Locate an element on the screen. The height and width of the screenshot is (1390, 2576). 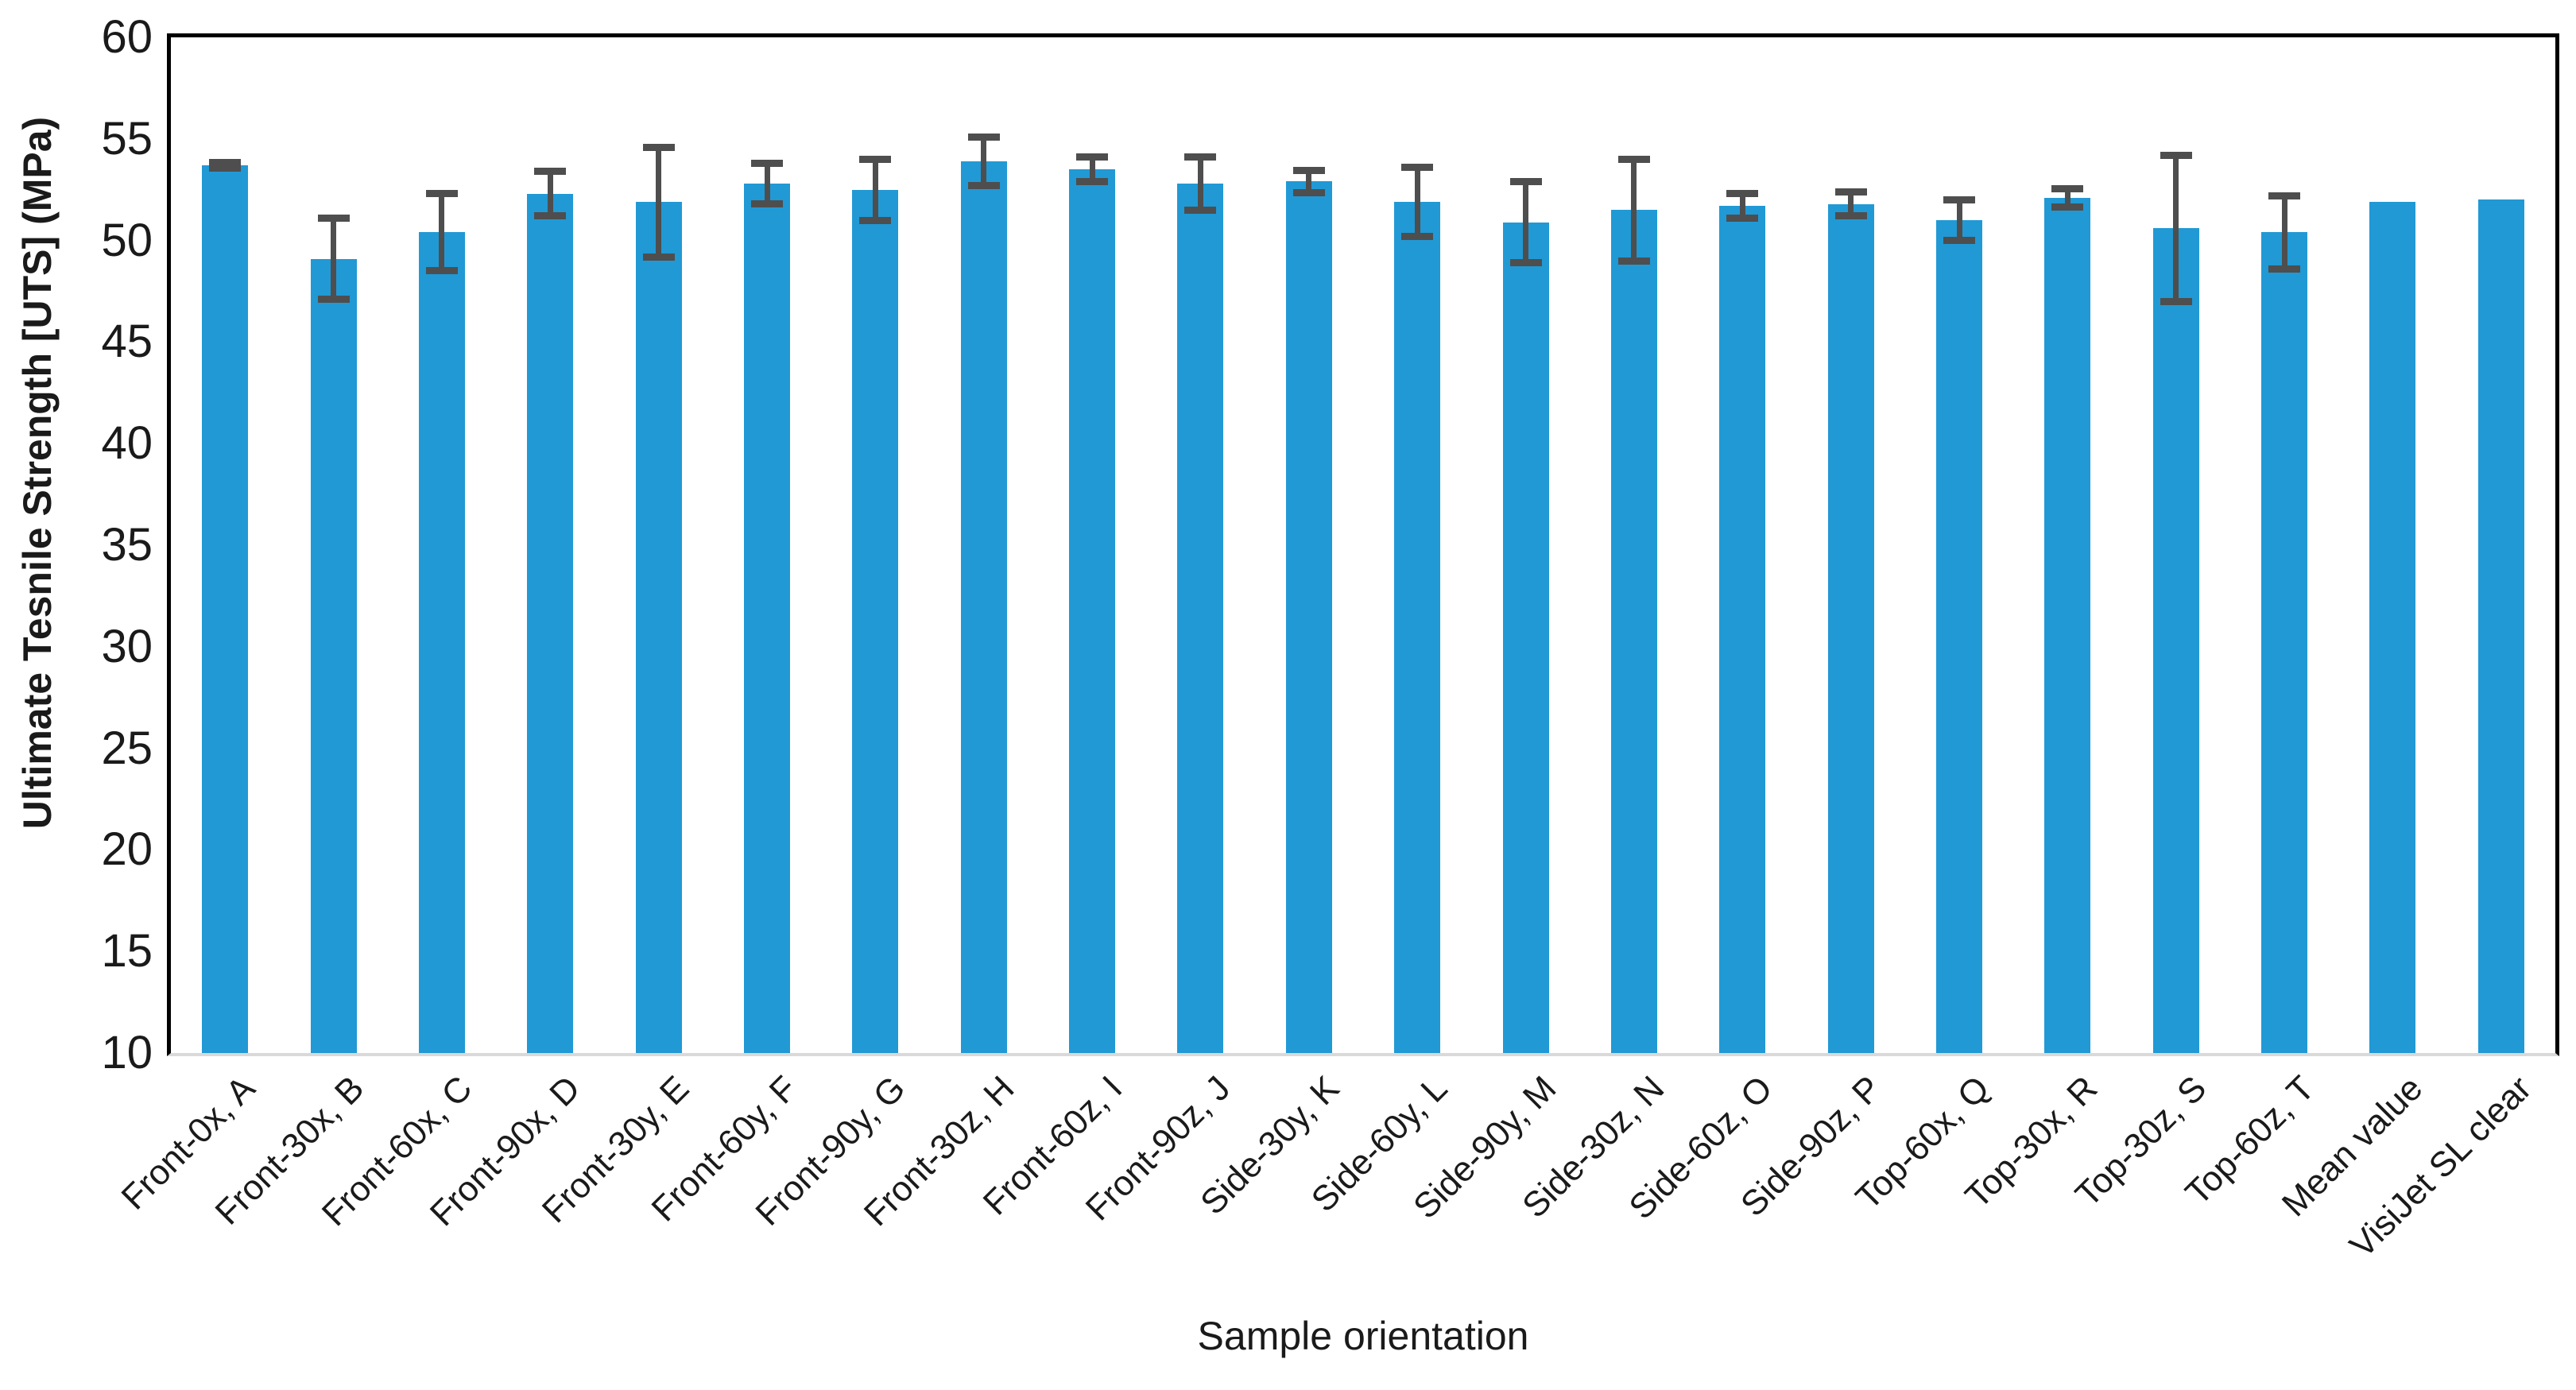
y-tick-label: 35 is located at coordinates (127, 545).